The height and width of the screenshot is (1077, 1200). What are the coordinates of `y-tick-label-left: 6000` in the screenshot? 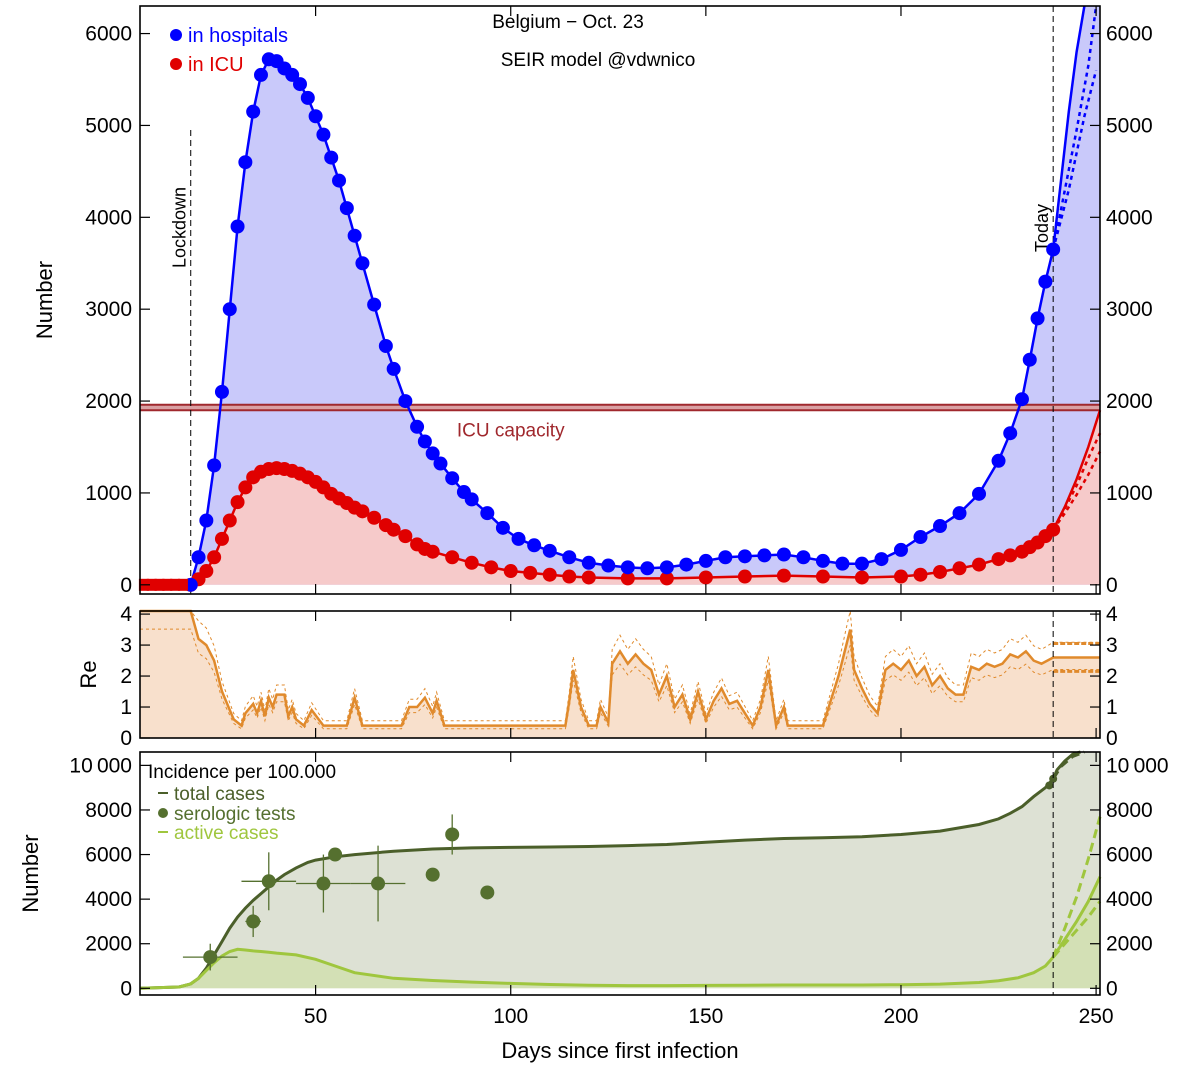 It's located at (108, 34).